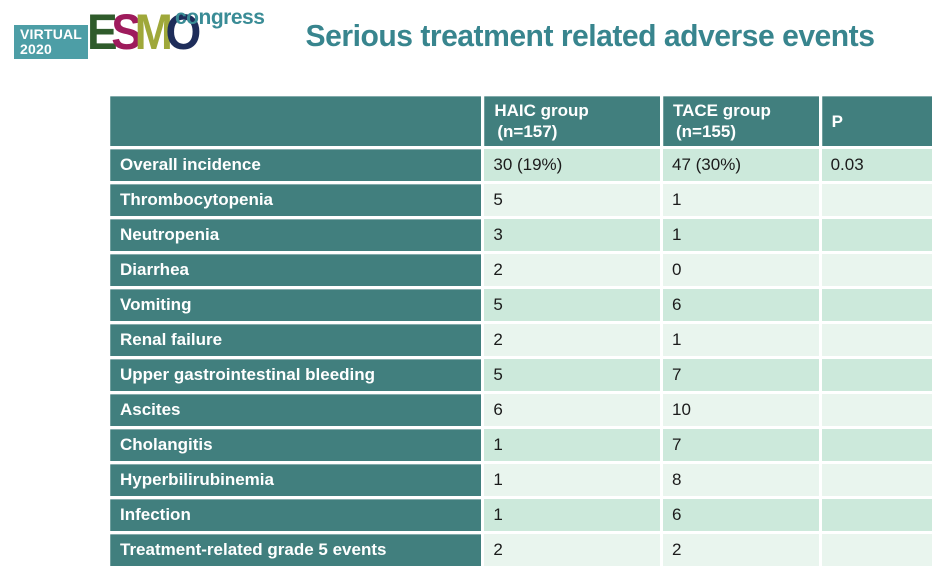  Describe the element at coordinates (153, 32) in the screenshot. I see `esmo-letter-m: M` at that location.